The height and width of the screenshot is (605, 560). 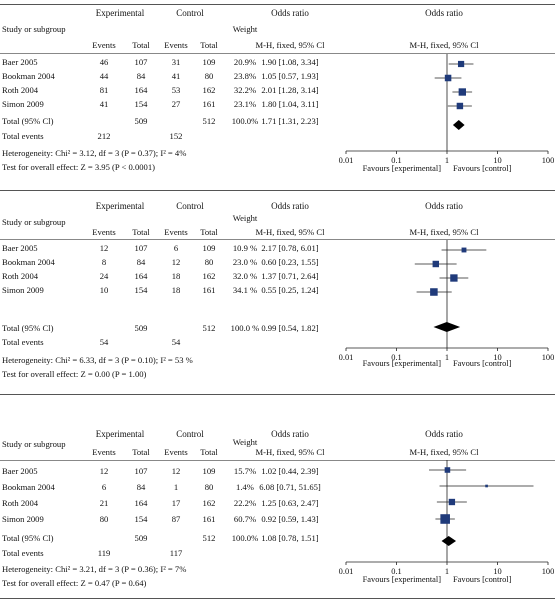 What do you see at coordinates (176, 90) in the screenshot?
I see `ctl-events: 53` at bounding box center [176, 90].